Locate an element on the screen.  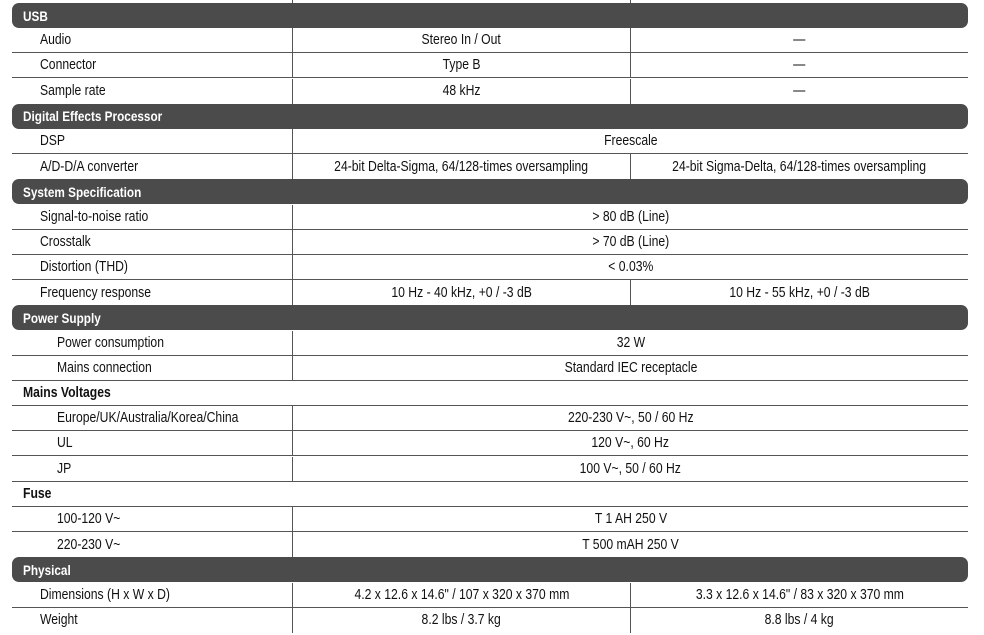
spec-label: Dimensions (H x W x D) is located at coordinates (152, 595).